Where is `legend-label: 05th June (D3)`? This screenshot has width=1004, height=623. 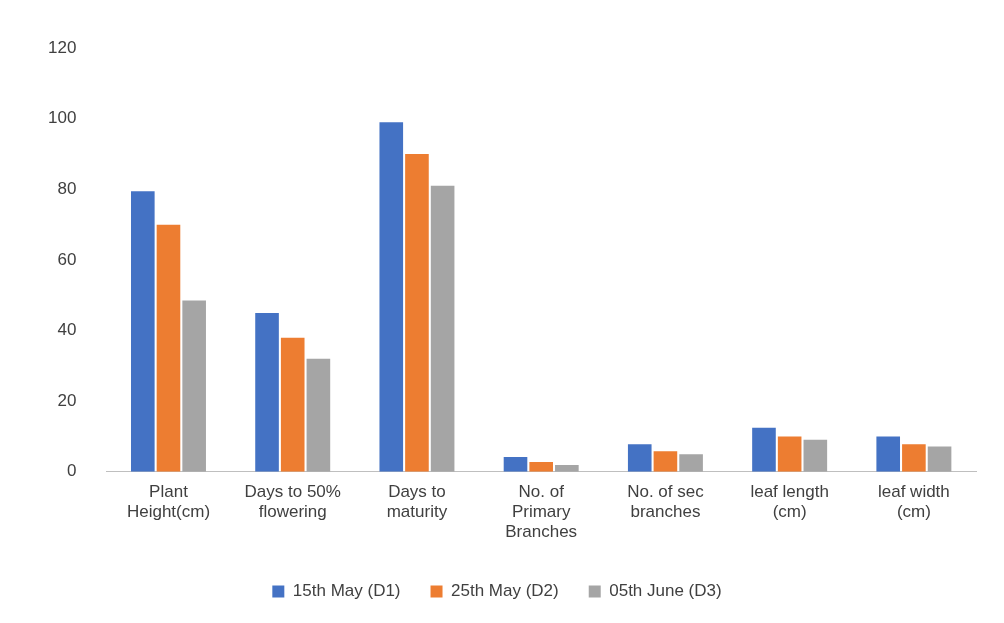 legend-label: 05th June (D3) is located at coordinates (665, 591).